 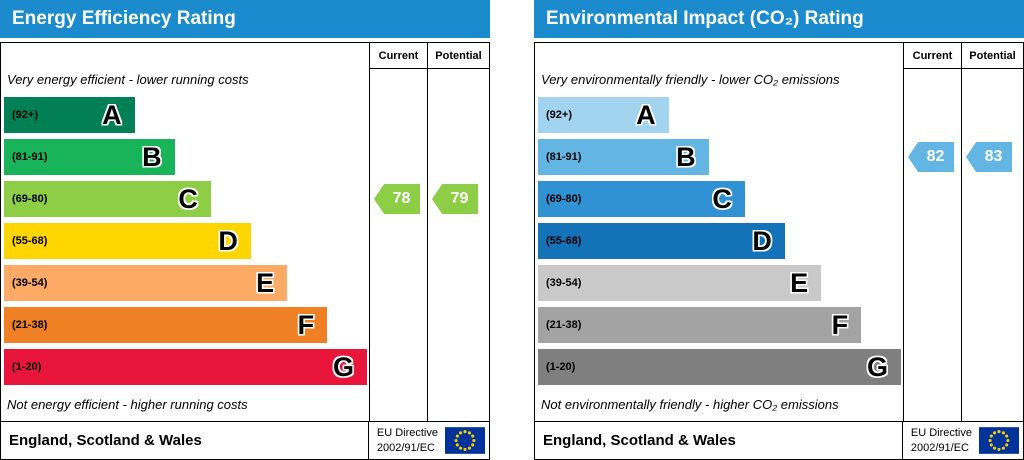 I want to click on current-rating-tag: 78, so click(x=397, y=199).